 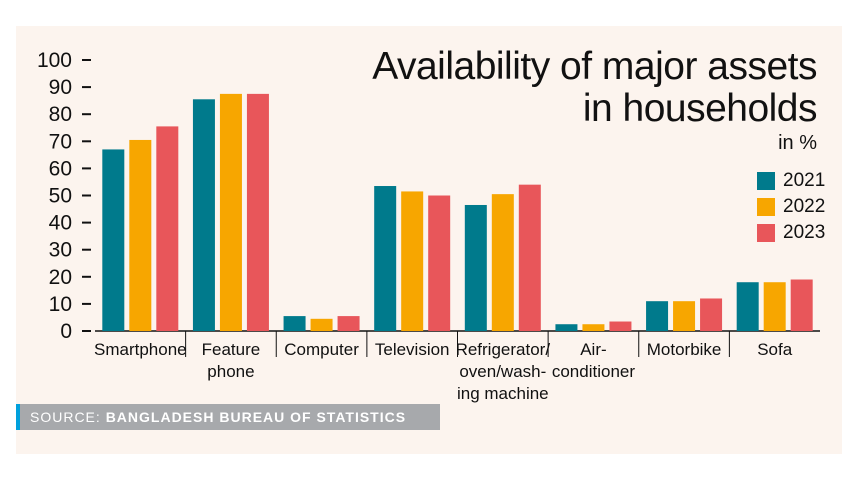 What do you see at coordinates (65, 417) in the screenshot?
I see `source-label: SOURCE:` at bounding box center [65, 417].